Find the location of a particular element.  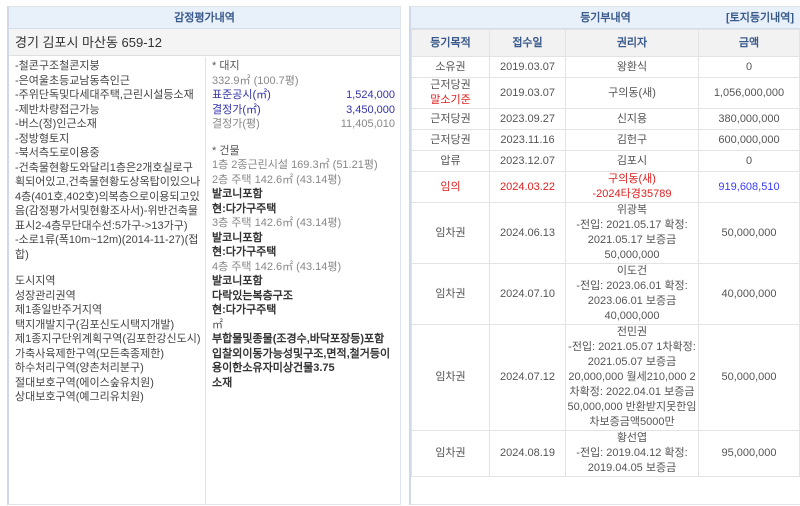

appraisal-note: -제반차량접근가능 is located at coordinates (57, 109).